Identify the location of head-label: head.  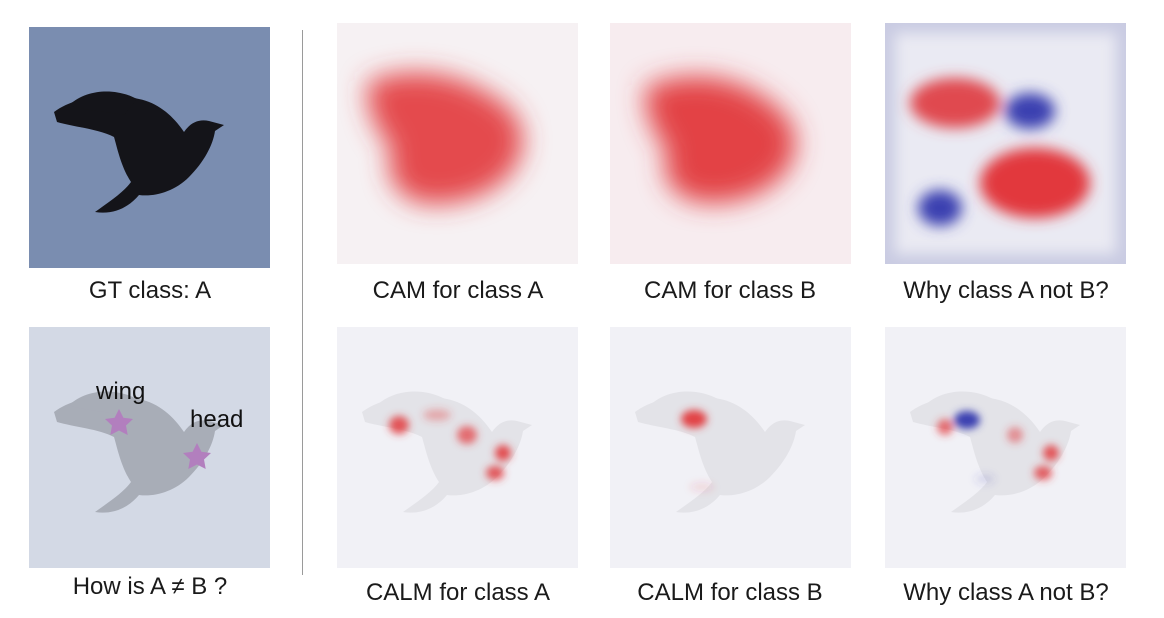
(216, 419).